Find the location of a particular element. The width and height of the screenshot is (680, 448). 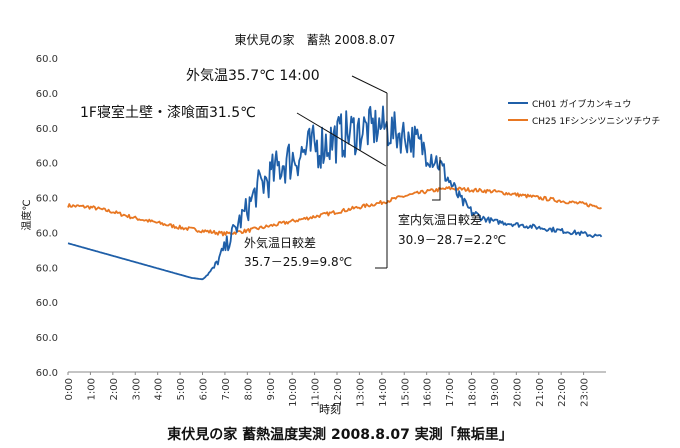

x-tick-label: 21:00 is located at coordinates (540, 392).